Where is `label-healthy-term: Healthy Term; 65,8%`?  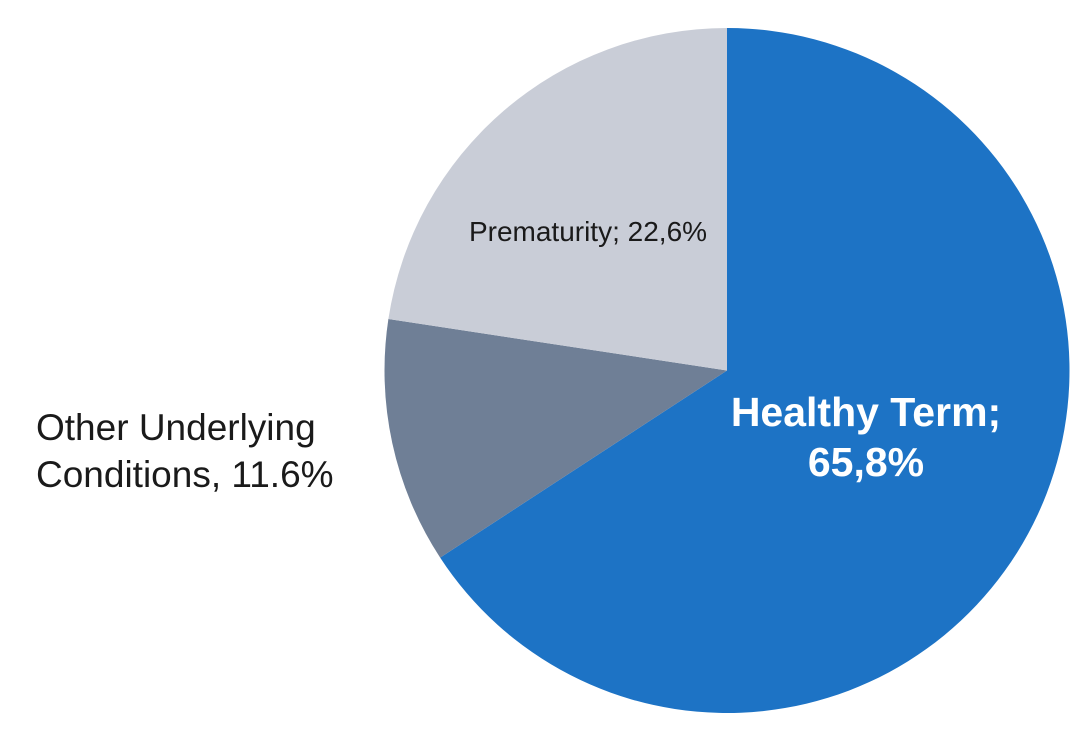 label-healthy-term: Healthy Term; 65,8% is located at coordinates (866, 437).